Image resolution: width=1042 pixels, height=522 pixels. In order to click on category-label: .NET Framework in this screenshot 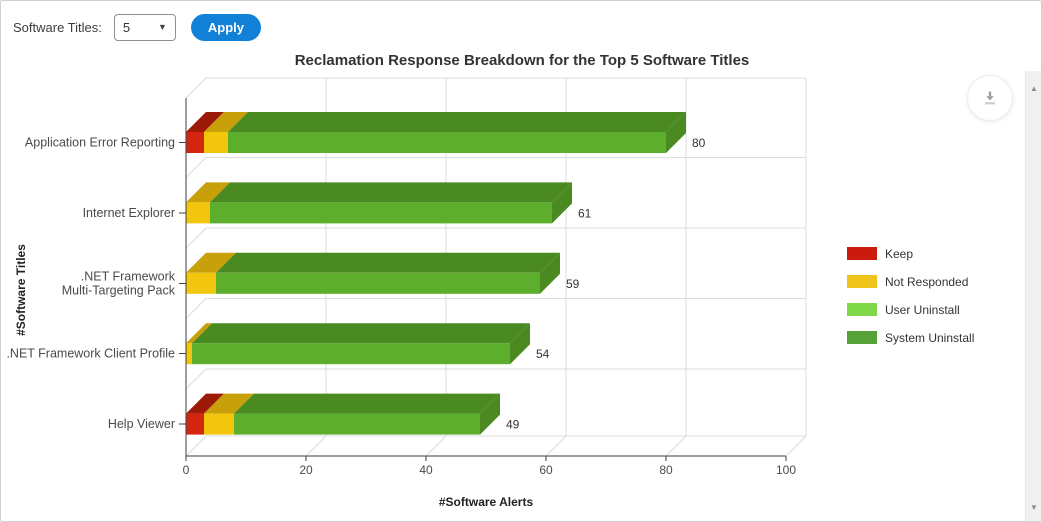, I will do `click(128, 276)`.